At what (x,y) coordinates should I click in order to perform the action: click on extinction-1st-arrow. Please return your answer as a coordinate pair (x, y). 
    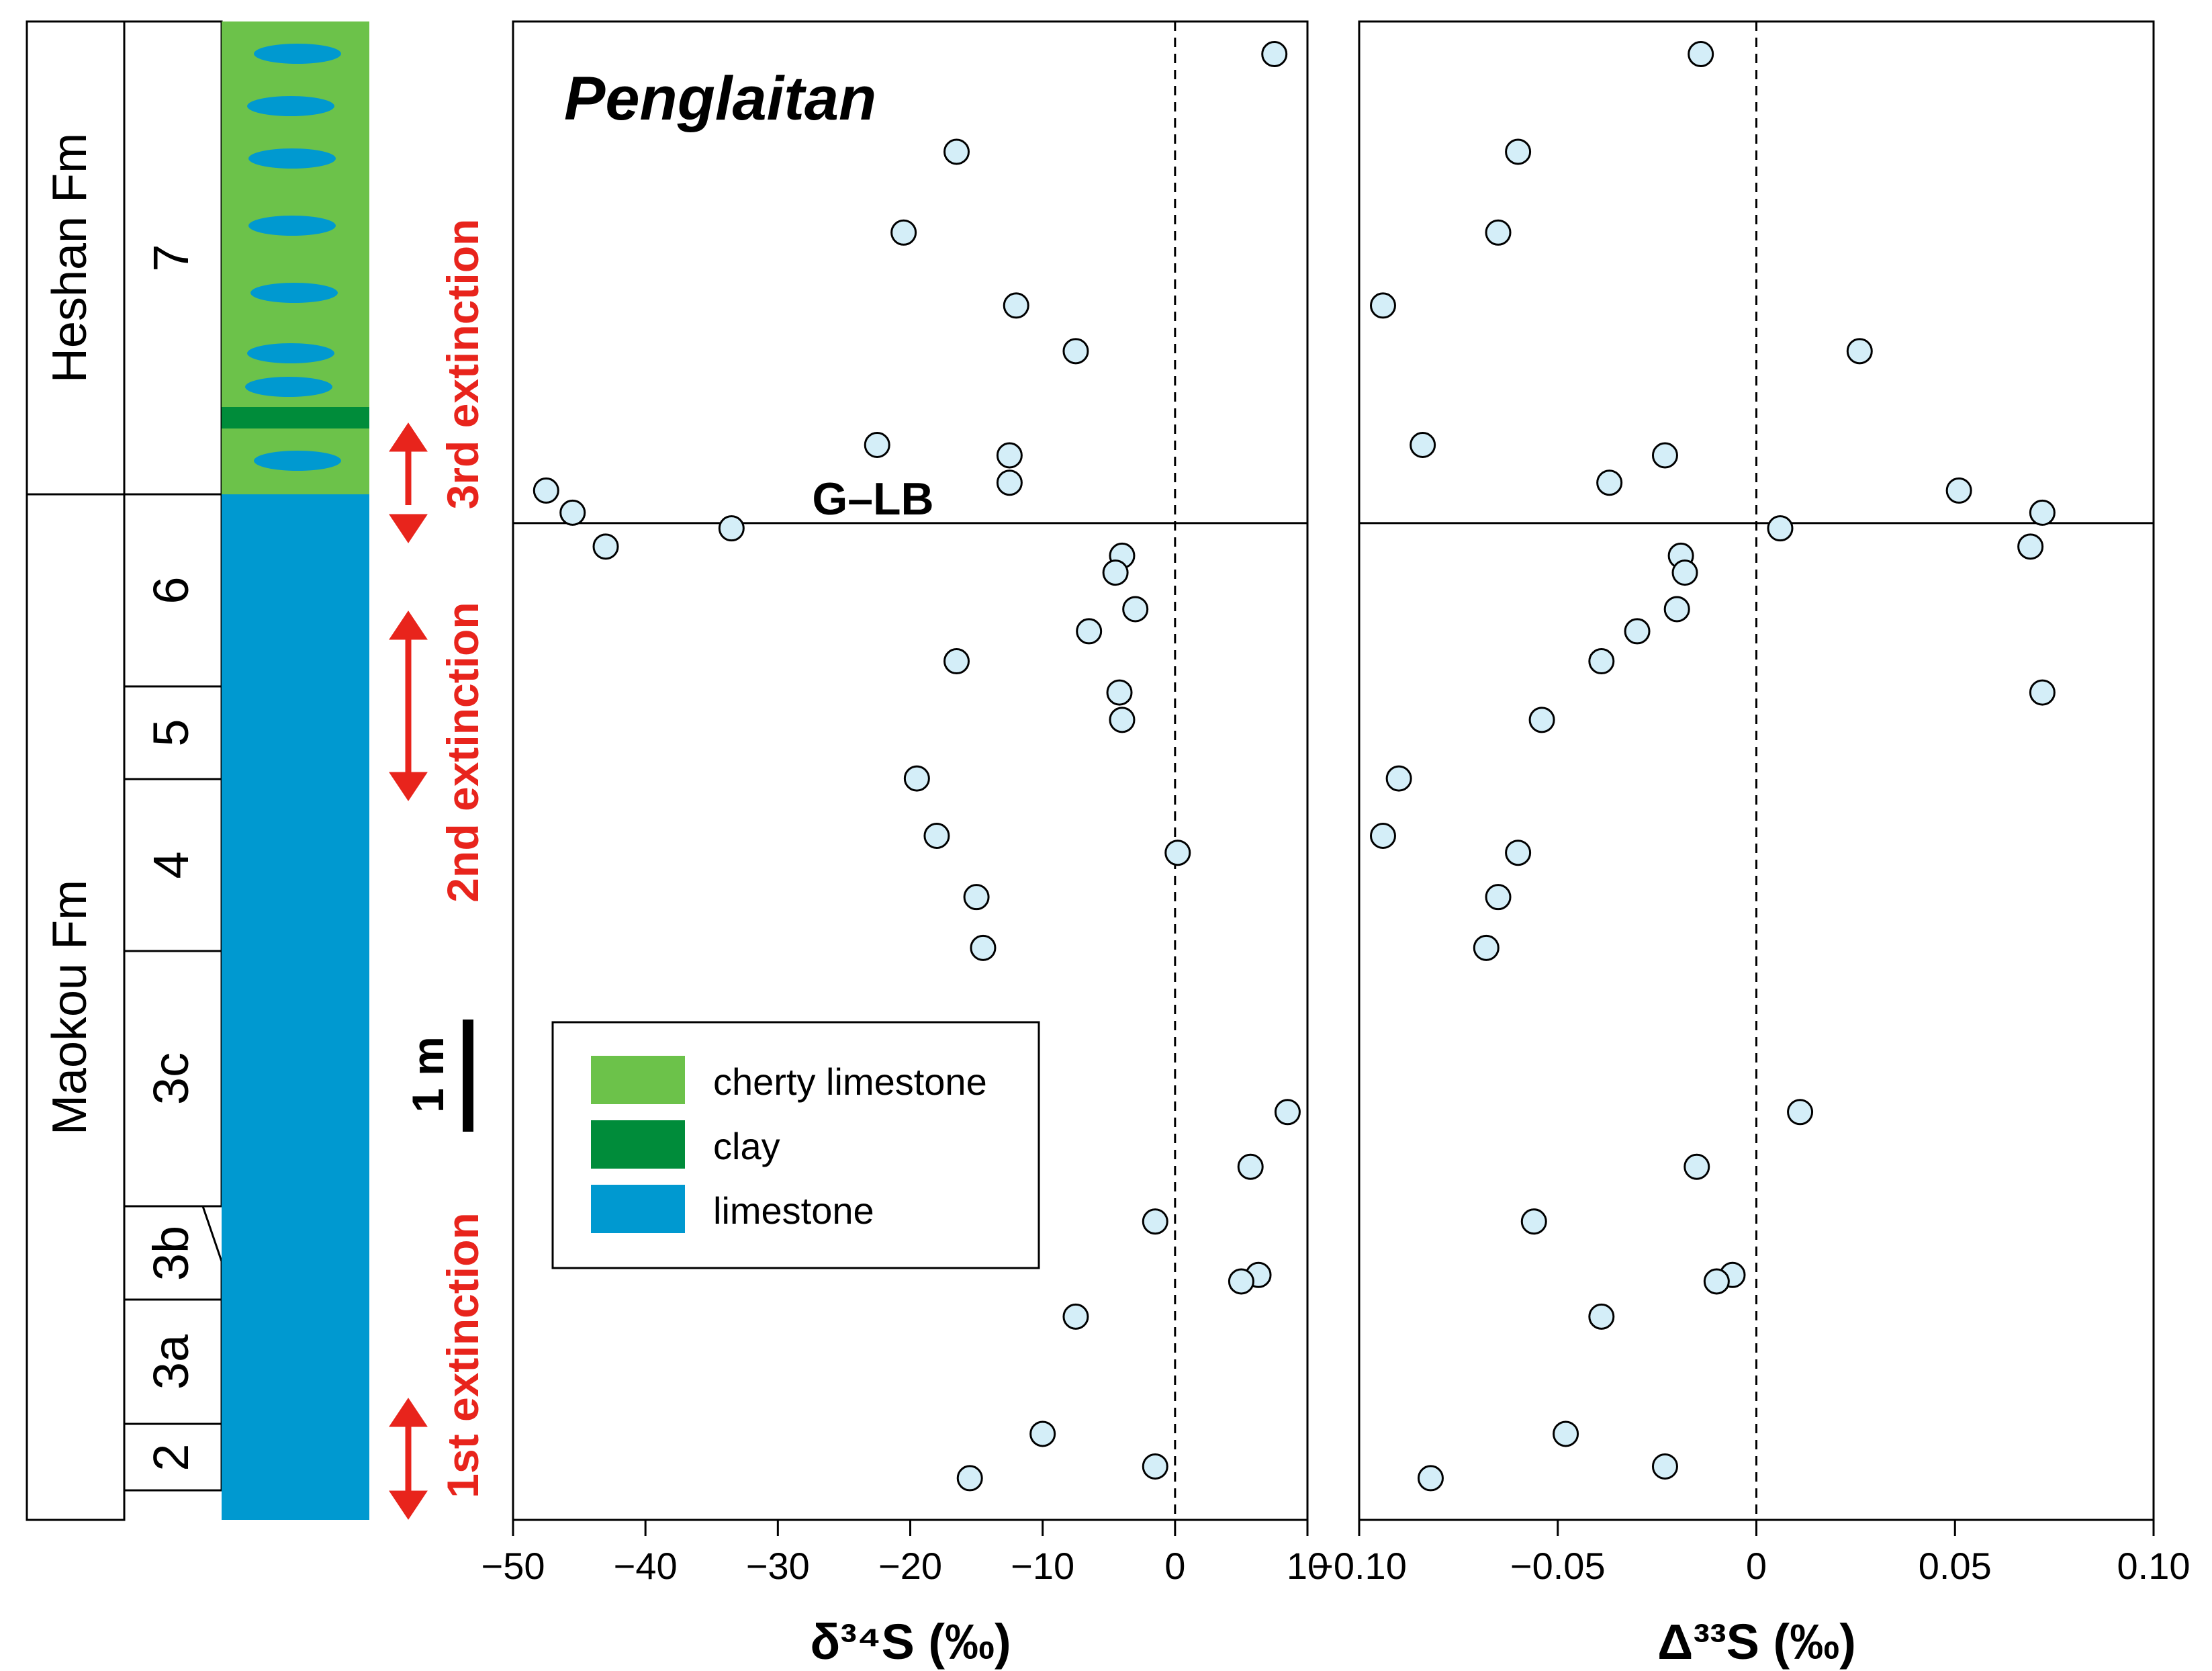
    Looking at the image, I should click on (408, 1459).